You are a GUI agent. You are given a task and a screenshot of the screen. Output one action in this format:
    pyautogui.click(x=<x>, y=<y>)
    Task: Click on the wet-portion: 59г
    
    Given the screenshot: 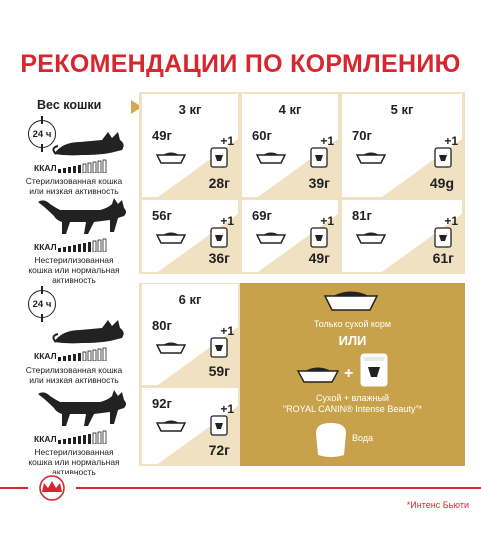 What is the action you would take?
    pyautogui.click(x=219, y=371)
    